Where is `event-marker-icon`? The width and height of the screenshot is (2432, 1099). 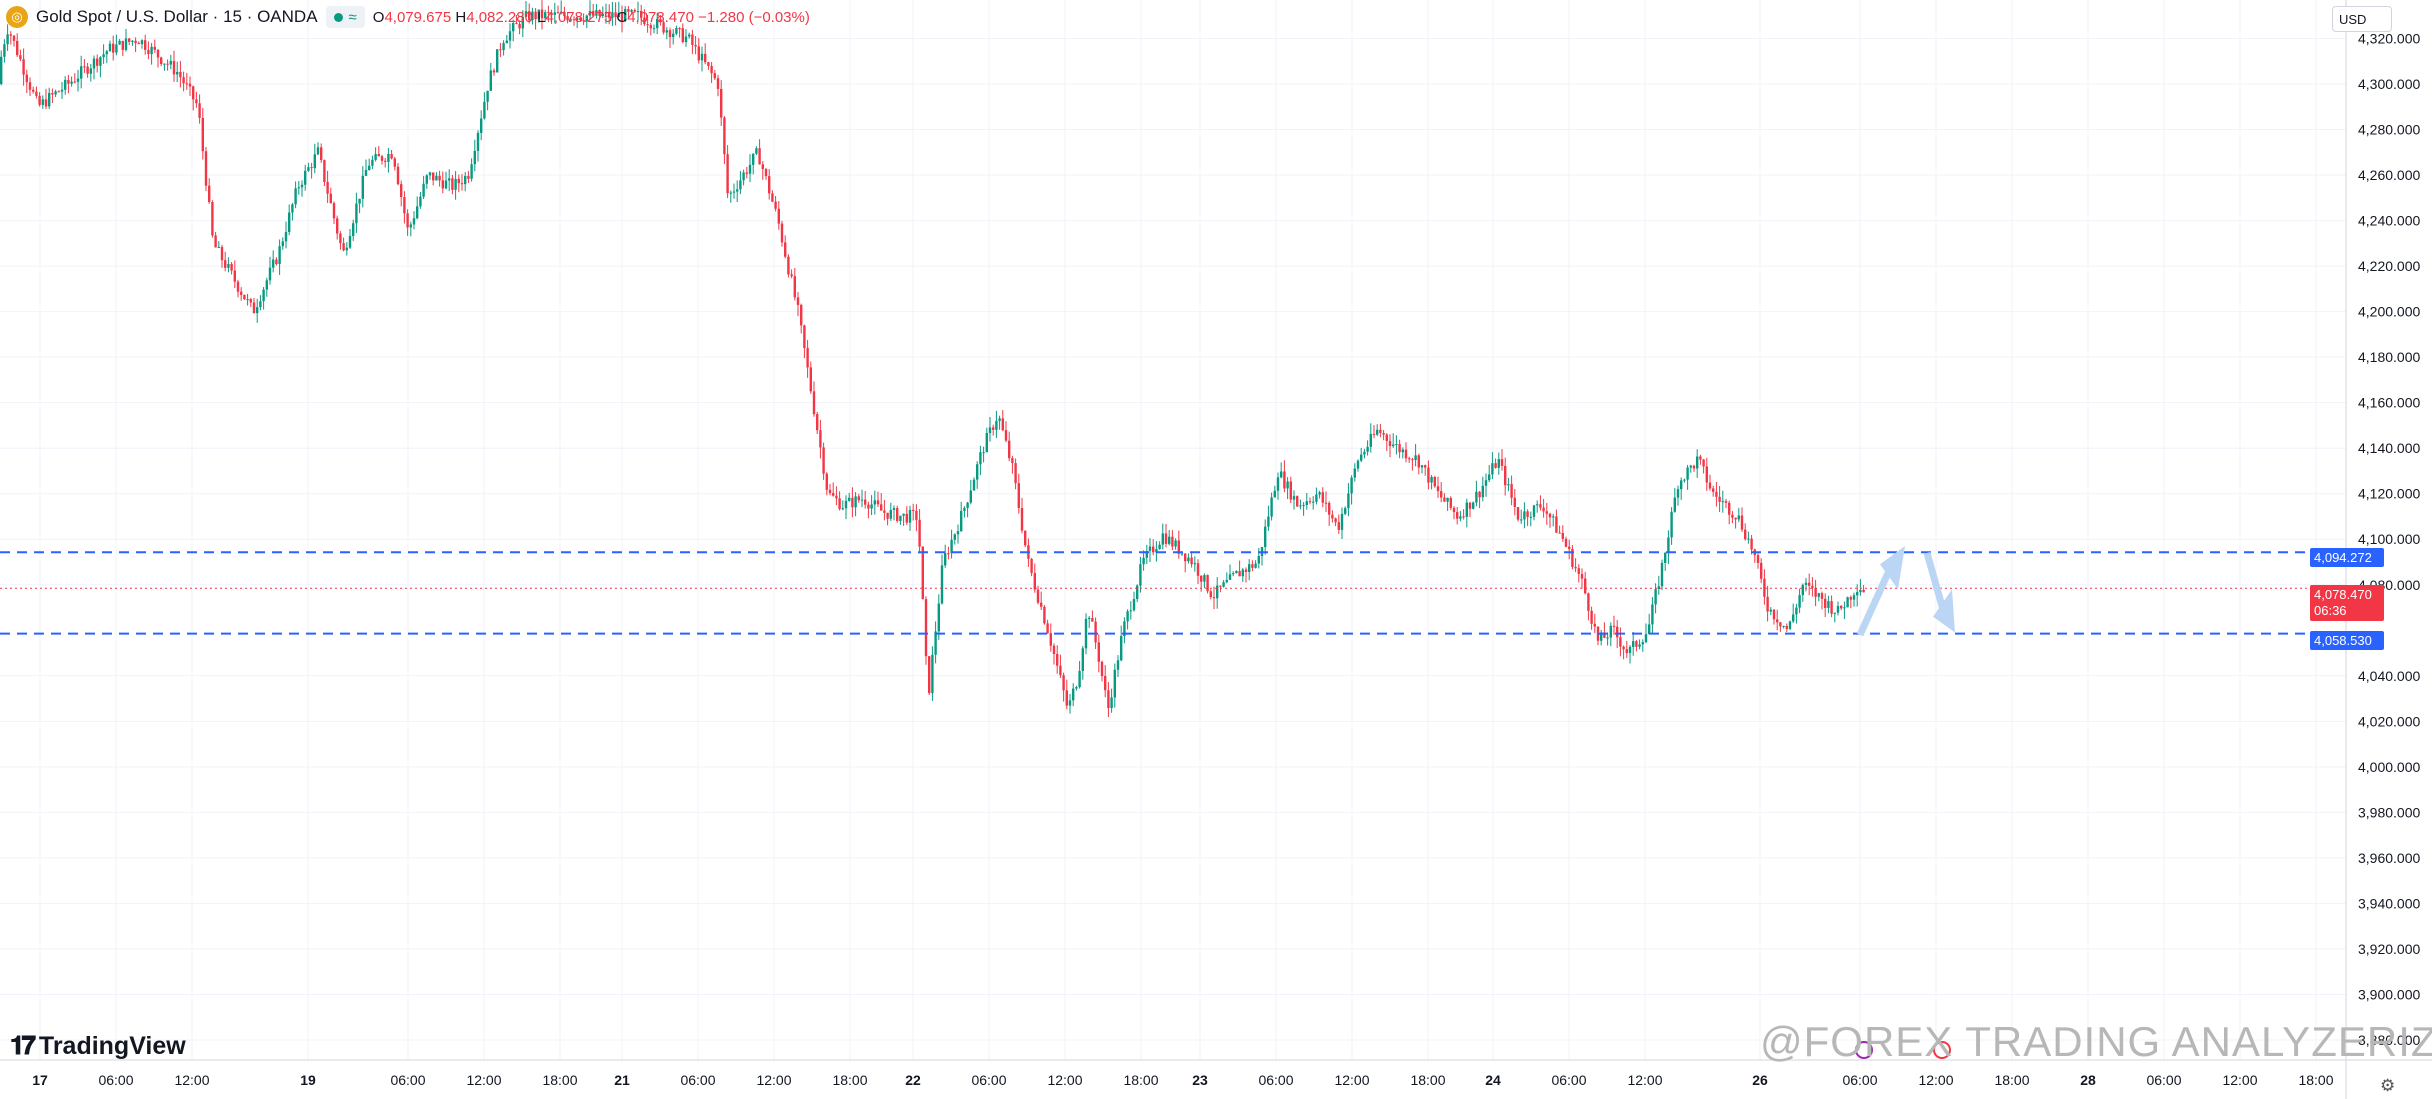
event-marker-icon is located at coordinates (1864, 1050).